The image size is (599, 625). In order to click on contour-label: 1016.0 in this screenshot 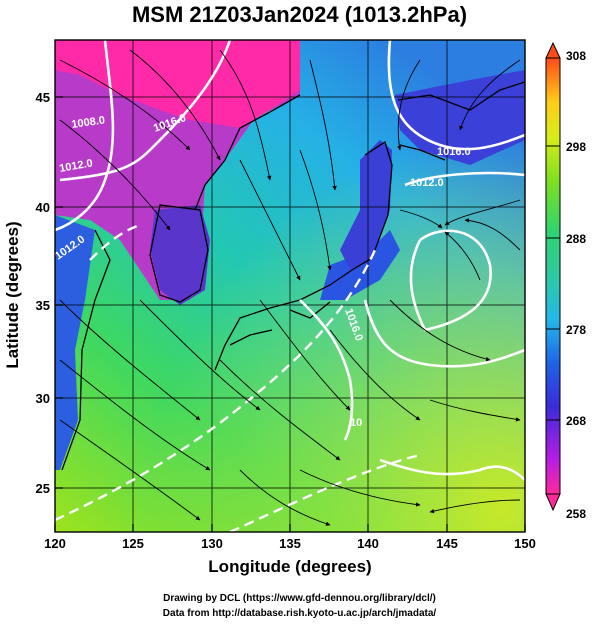, I will do `click(454, 152)`.